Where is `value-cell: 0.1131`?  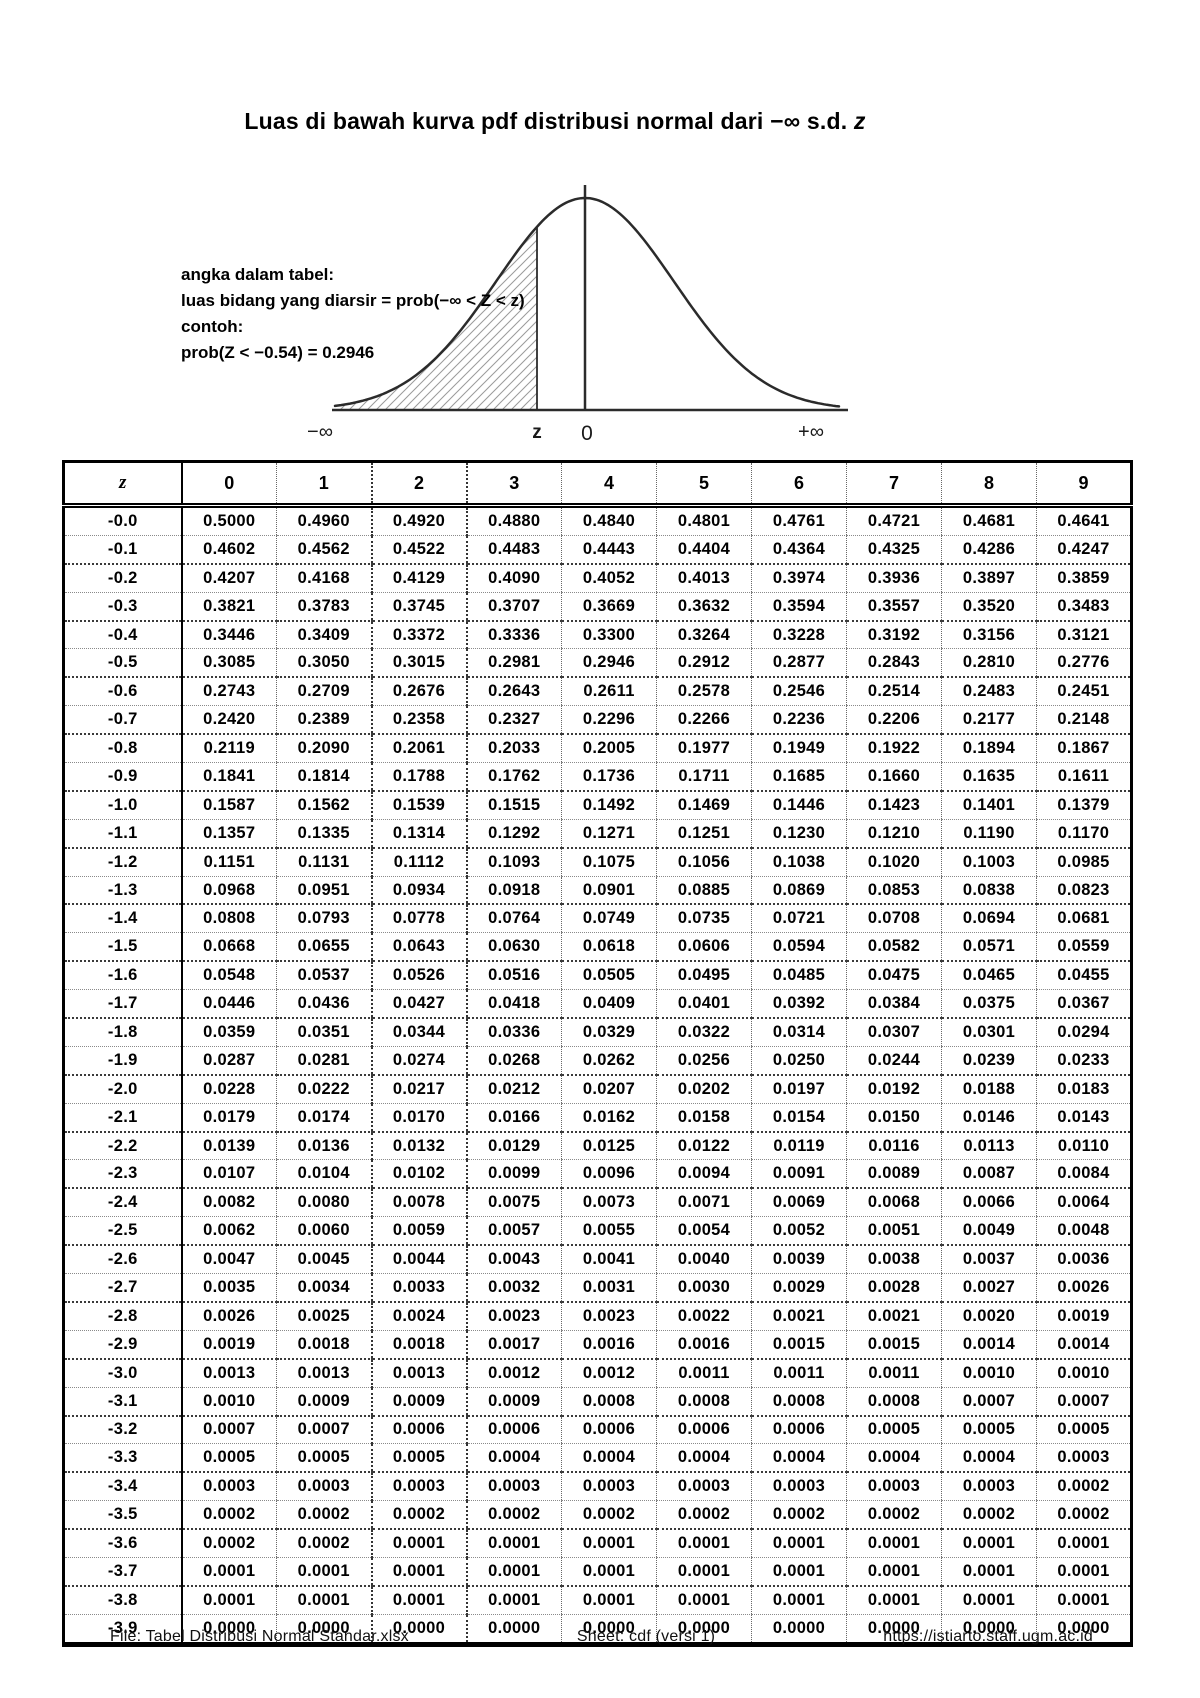 value-cell: 0.1131 is located at coordinates (324, 862).